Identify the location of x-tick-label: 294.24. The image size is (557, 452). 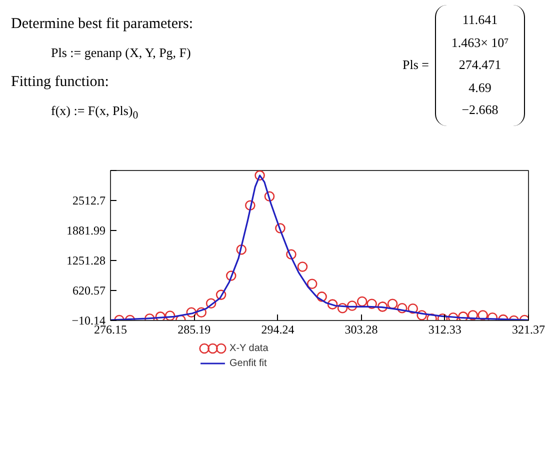
(277, 329).